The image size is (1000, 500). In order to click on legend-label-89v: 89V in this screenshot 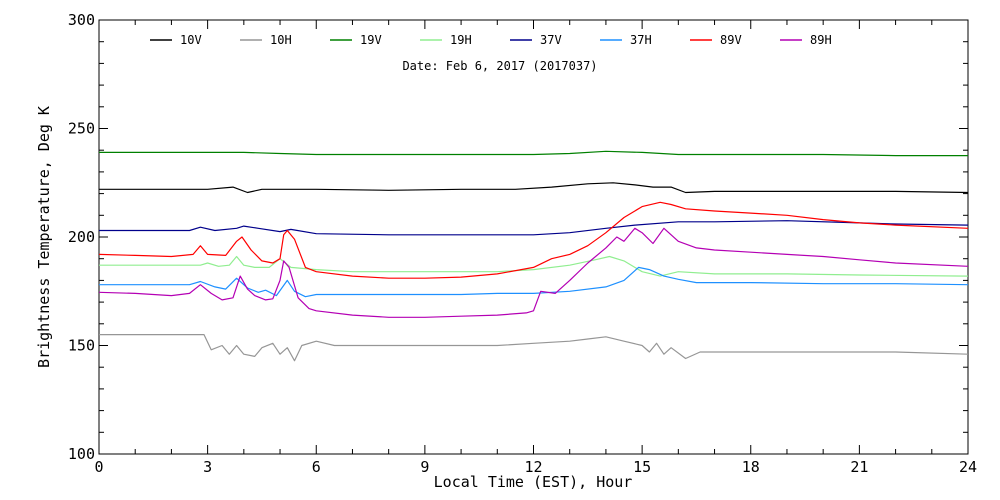, I will do `click(731, 40)`.